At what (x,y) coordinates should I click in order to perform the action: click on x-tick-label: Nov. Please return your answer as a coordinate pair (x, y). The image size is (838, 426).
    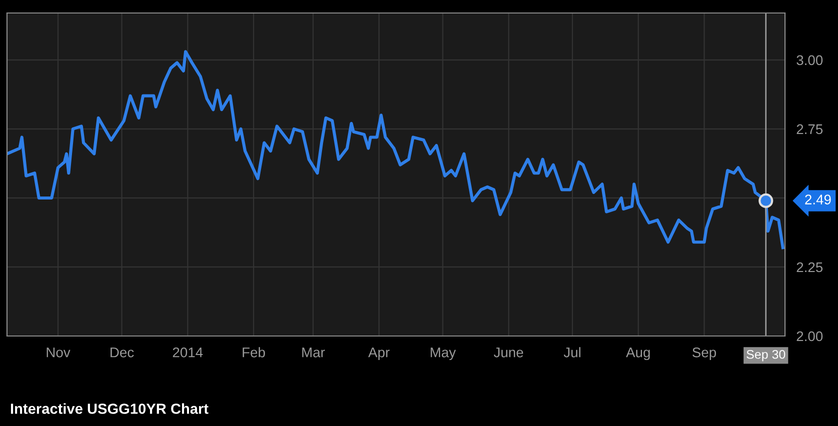
    Looking at the image, I should click on (58, 353).